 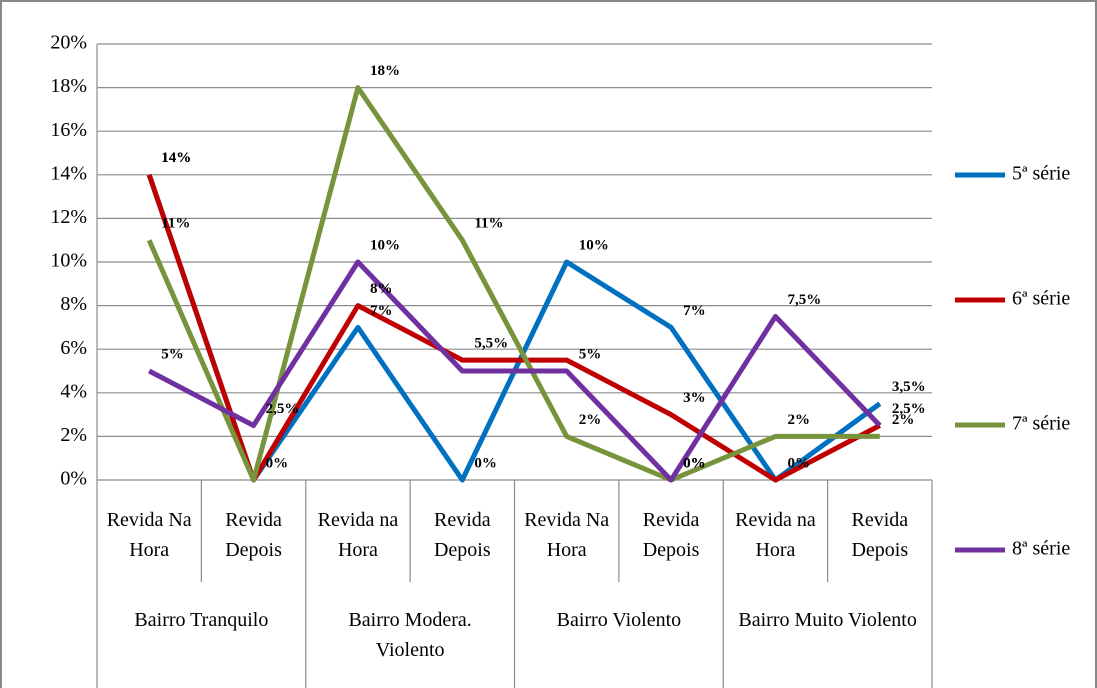 What do you see at coordinates (619, 620) in the screenshot?
I see `group-label: Bairro Violento` at bounding box center [619, 620].